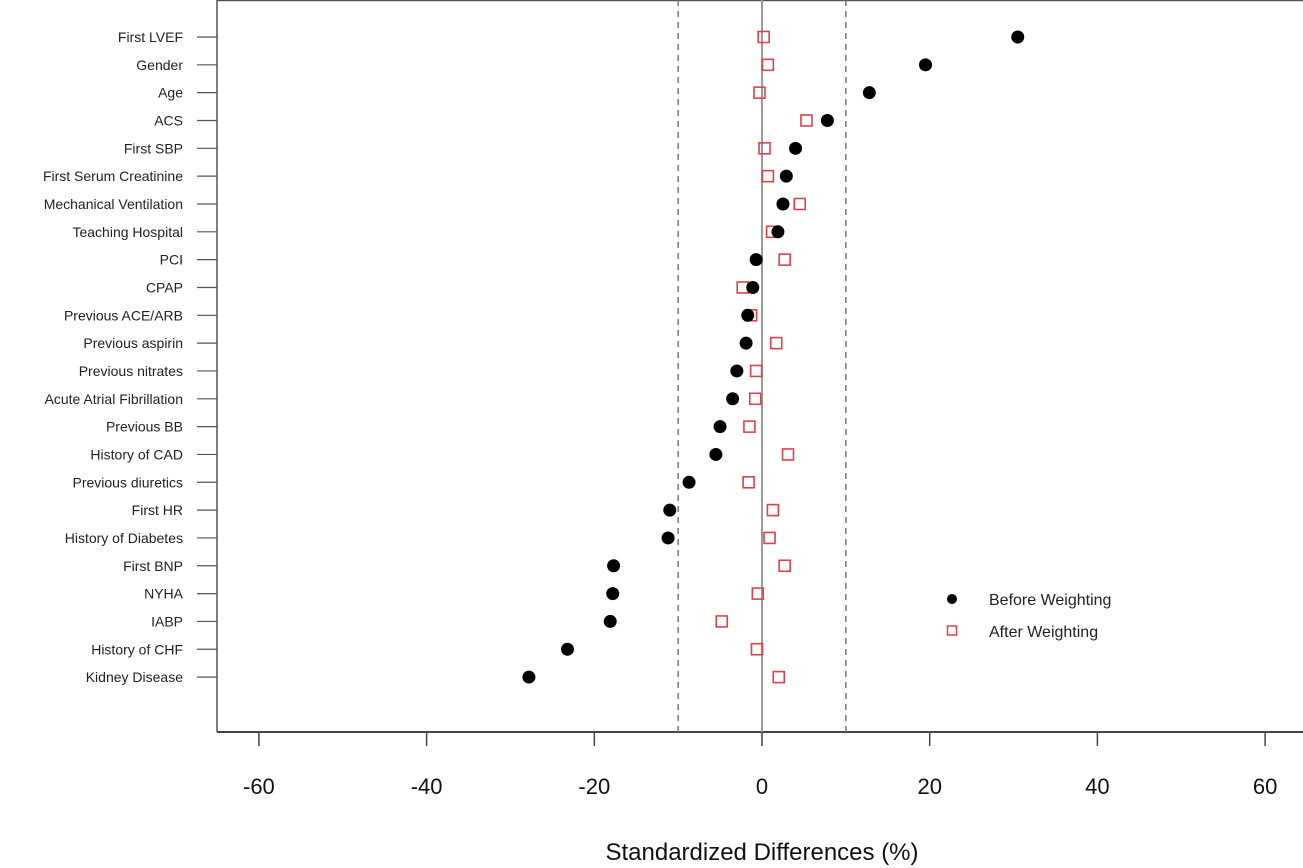 This screenshot has height=868, width=1303. I want to click on x-axis-title: Standardized Differences (%), so click(761, 852).